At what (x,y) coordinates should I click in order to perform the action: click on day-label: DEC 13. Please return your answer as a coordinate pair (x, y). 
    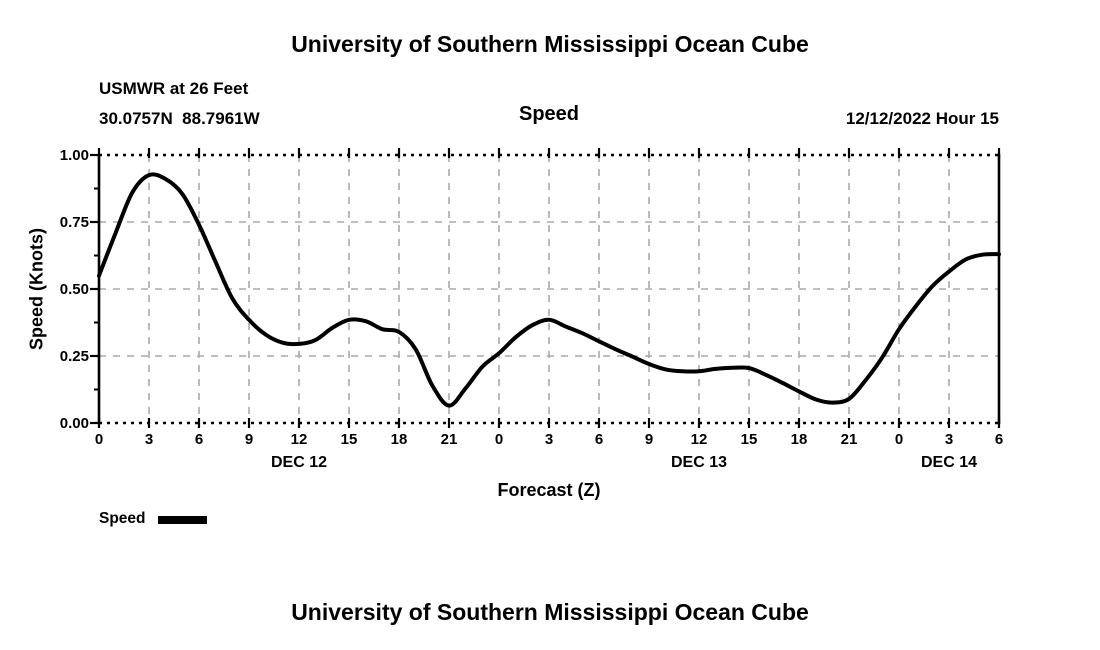
    Looking at the image, I should click on (699, 462).